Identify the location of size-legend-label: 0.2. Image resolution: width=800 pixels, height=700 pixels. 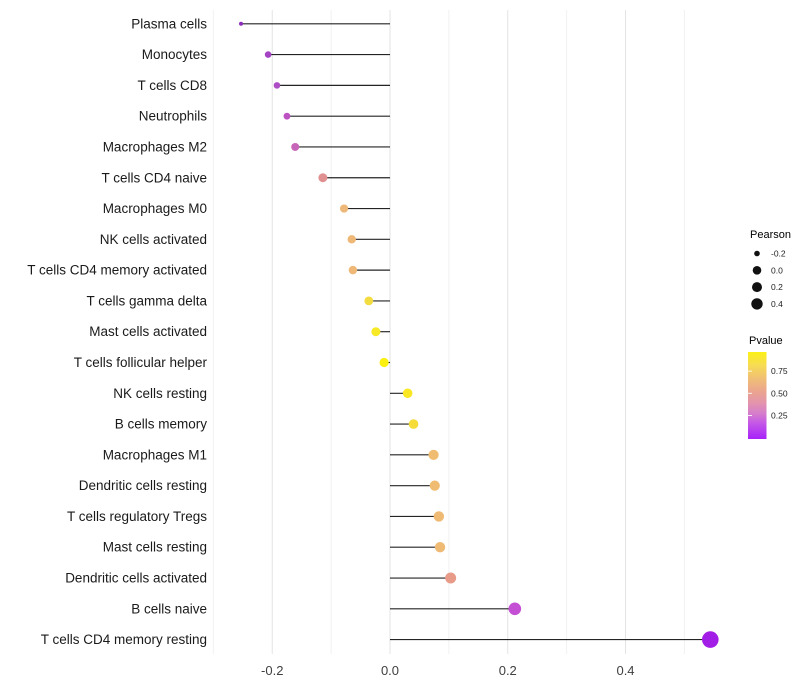
(777, 287).